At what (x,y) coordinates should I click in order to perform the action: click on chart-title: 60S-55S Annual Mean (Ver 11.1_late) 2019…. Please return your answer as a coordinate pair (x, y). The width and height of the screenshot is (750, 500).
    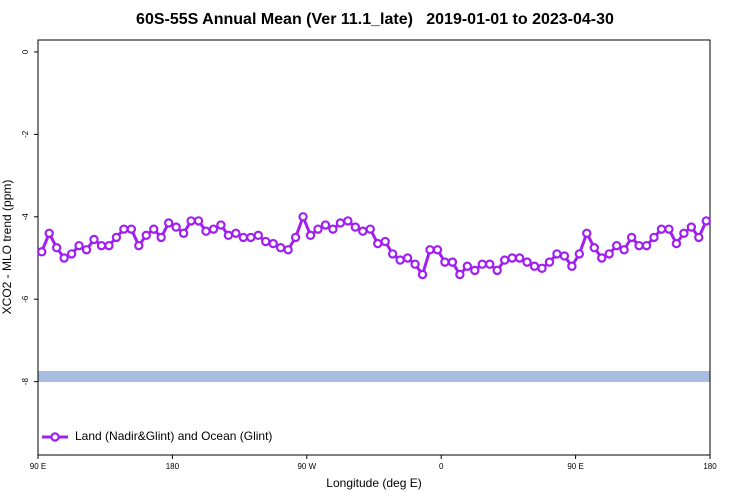
    Looking at the image, I should click on (375, 19).